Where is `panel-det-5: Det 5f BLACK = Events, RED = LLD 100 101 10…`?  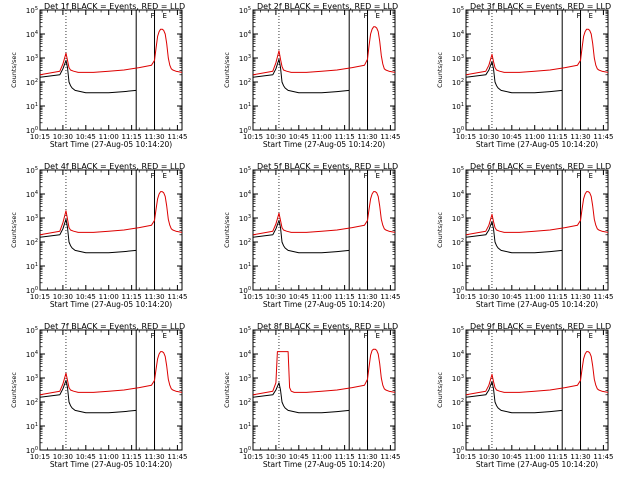
panel-det-5: Det 5f BLACK = Events, RED = LLD 100 101 10… is located at coordinates (312, 235).